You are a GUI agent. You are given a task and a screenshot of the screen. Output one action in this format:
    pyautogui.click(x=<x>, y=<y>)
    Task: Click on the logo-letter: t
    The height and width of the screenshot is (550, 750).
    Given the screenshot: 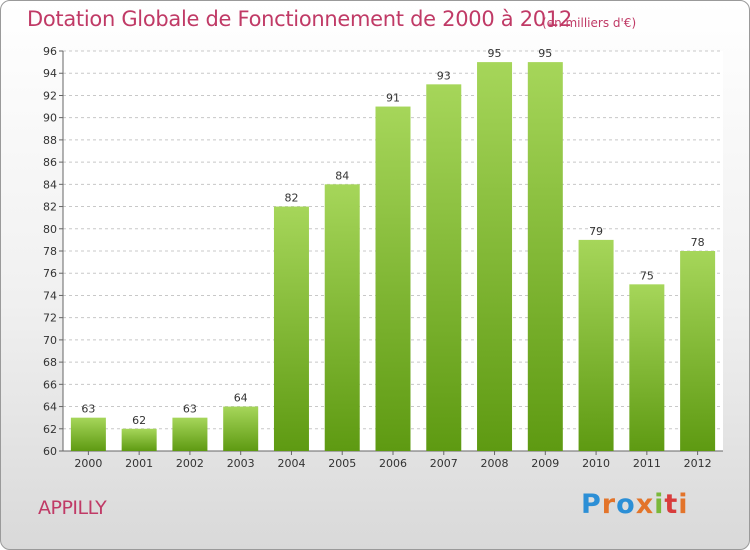 What is the action you would take?
    pyautogui.click(x=671, y=504)
    